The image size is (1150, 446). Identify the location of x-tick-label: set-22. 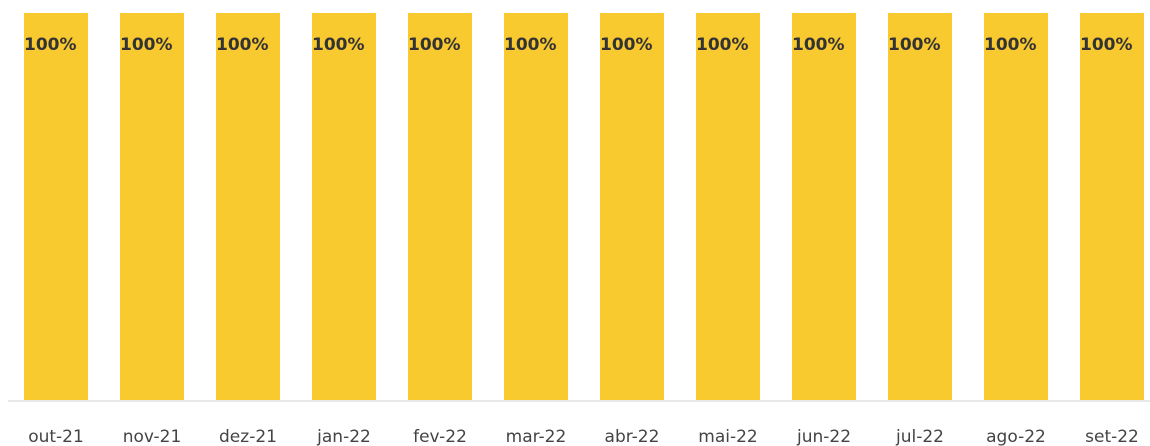
(1112, 436).